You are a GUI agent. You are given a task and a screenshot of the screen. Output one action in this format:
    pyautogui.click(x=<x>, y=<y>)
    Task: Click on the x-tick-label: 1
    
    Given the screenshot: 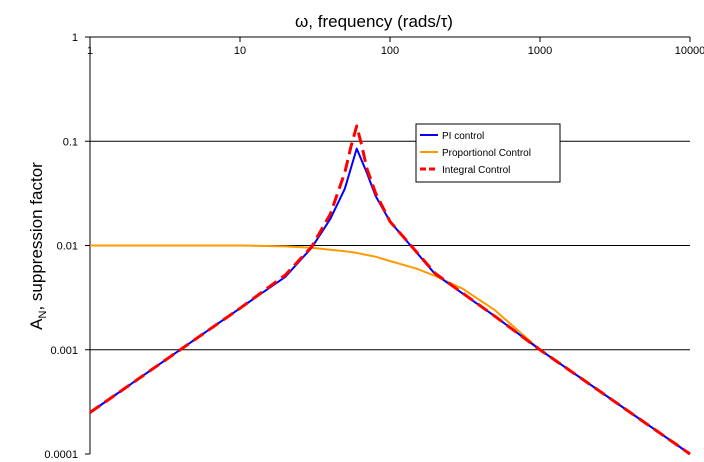 What is the action you would take?
    pyautogui.click(x=90, y=51)
    